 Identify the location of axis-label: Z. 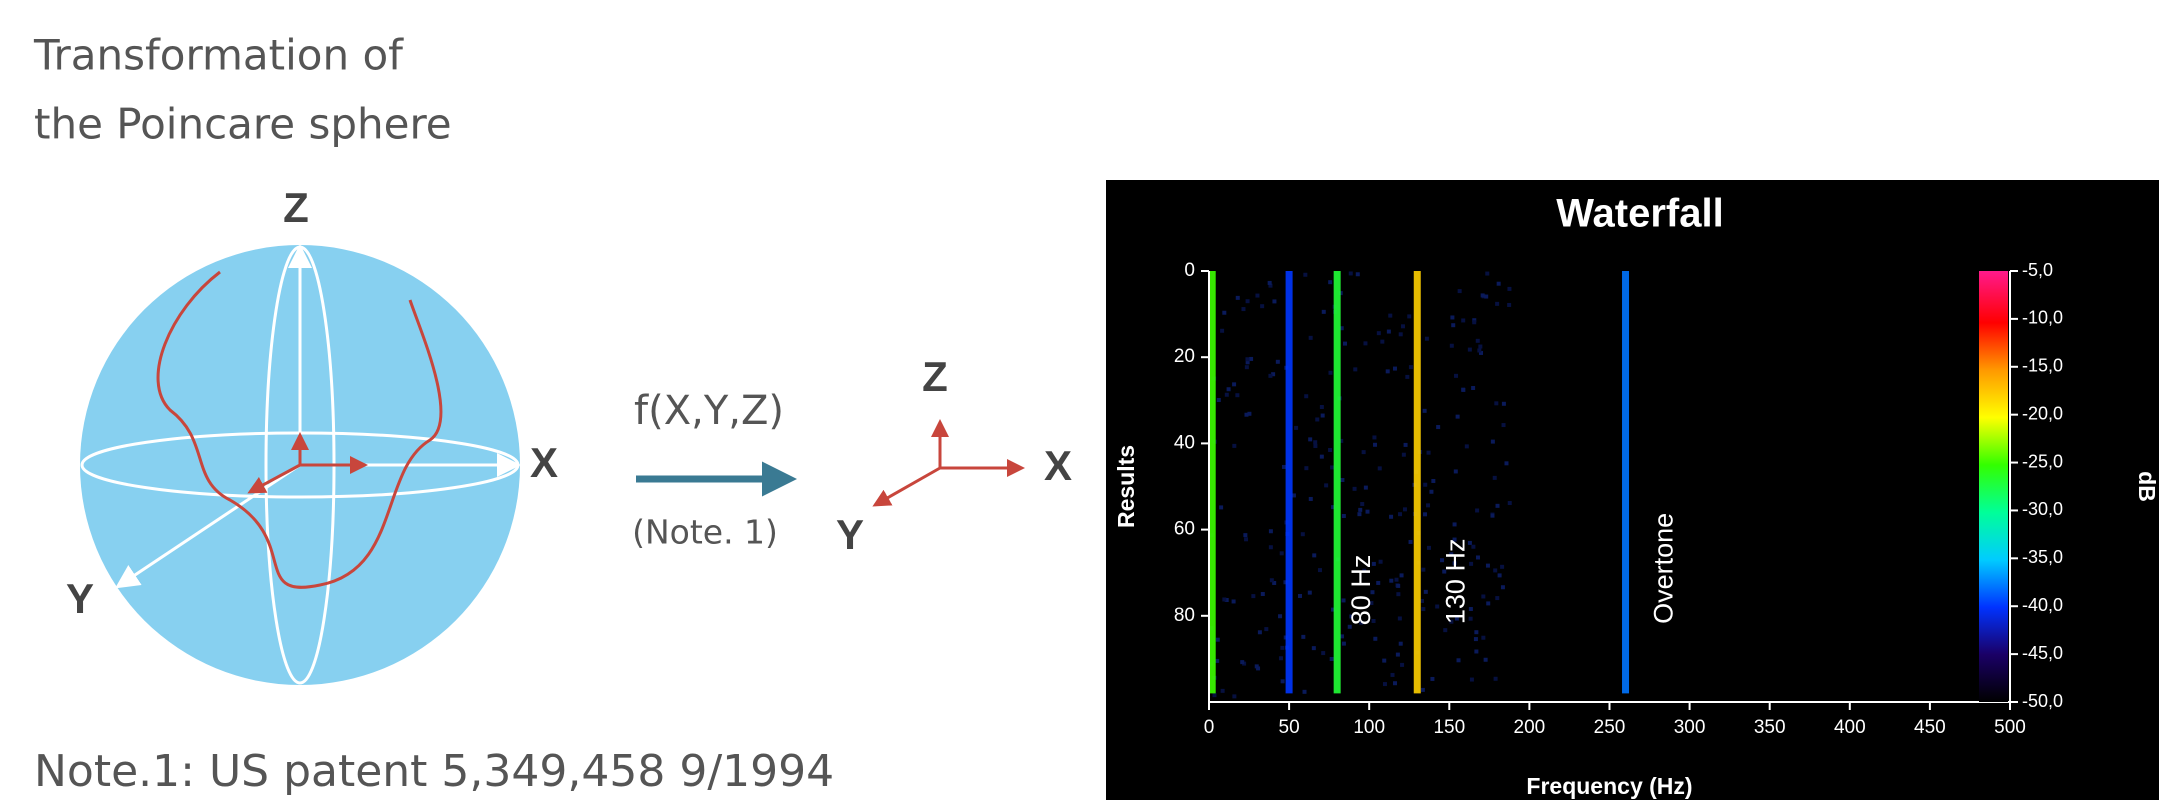
(935, 376).